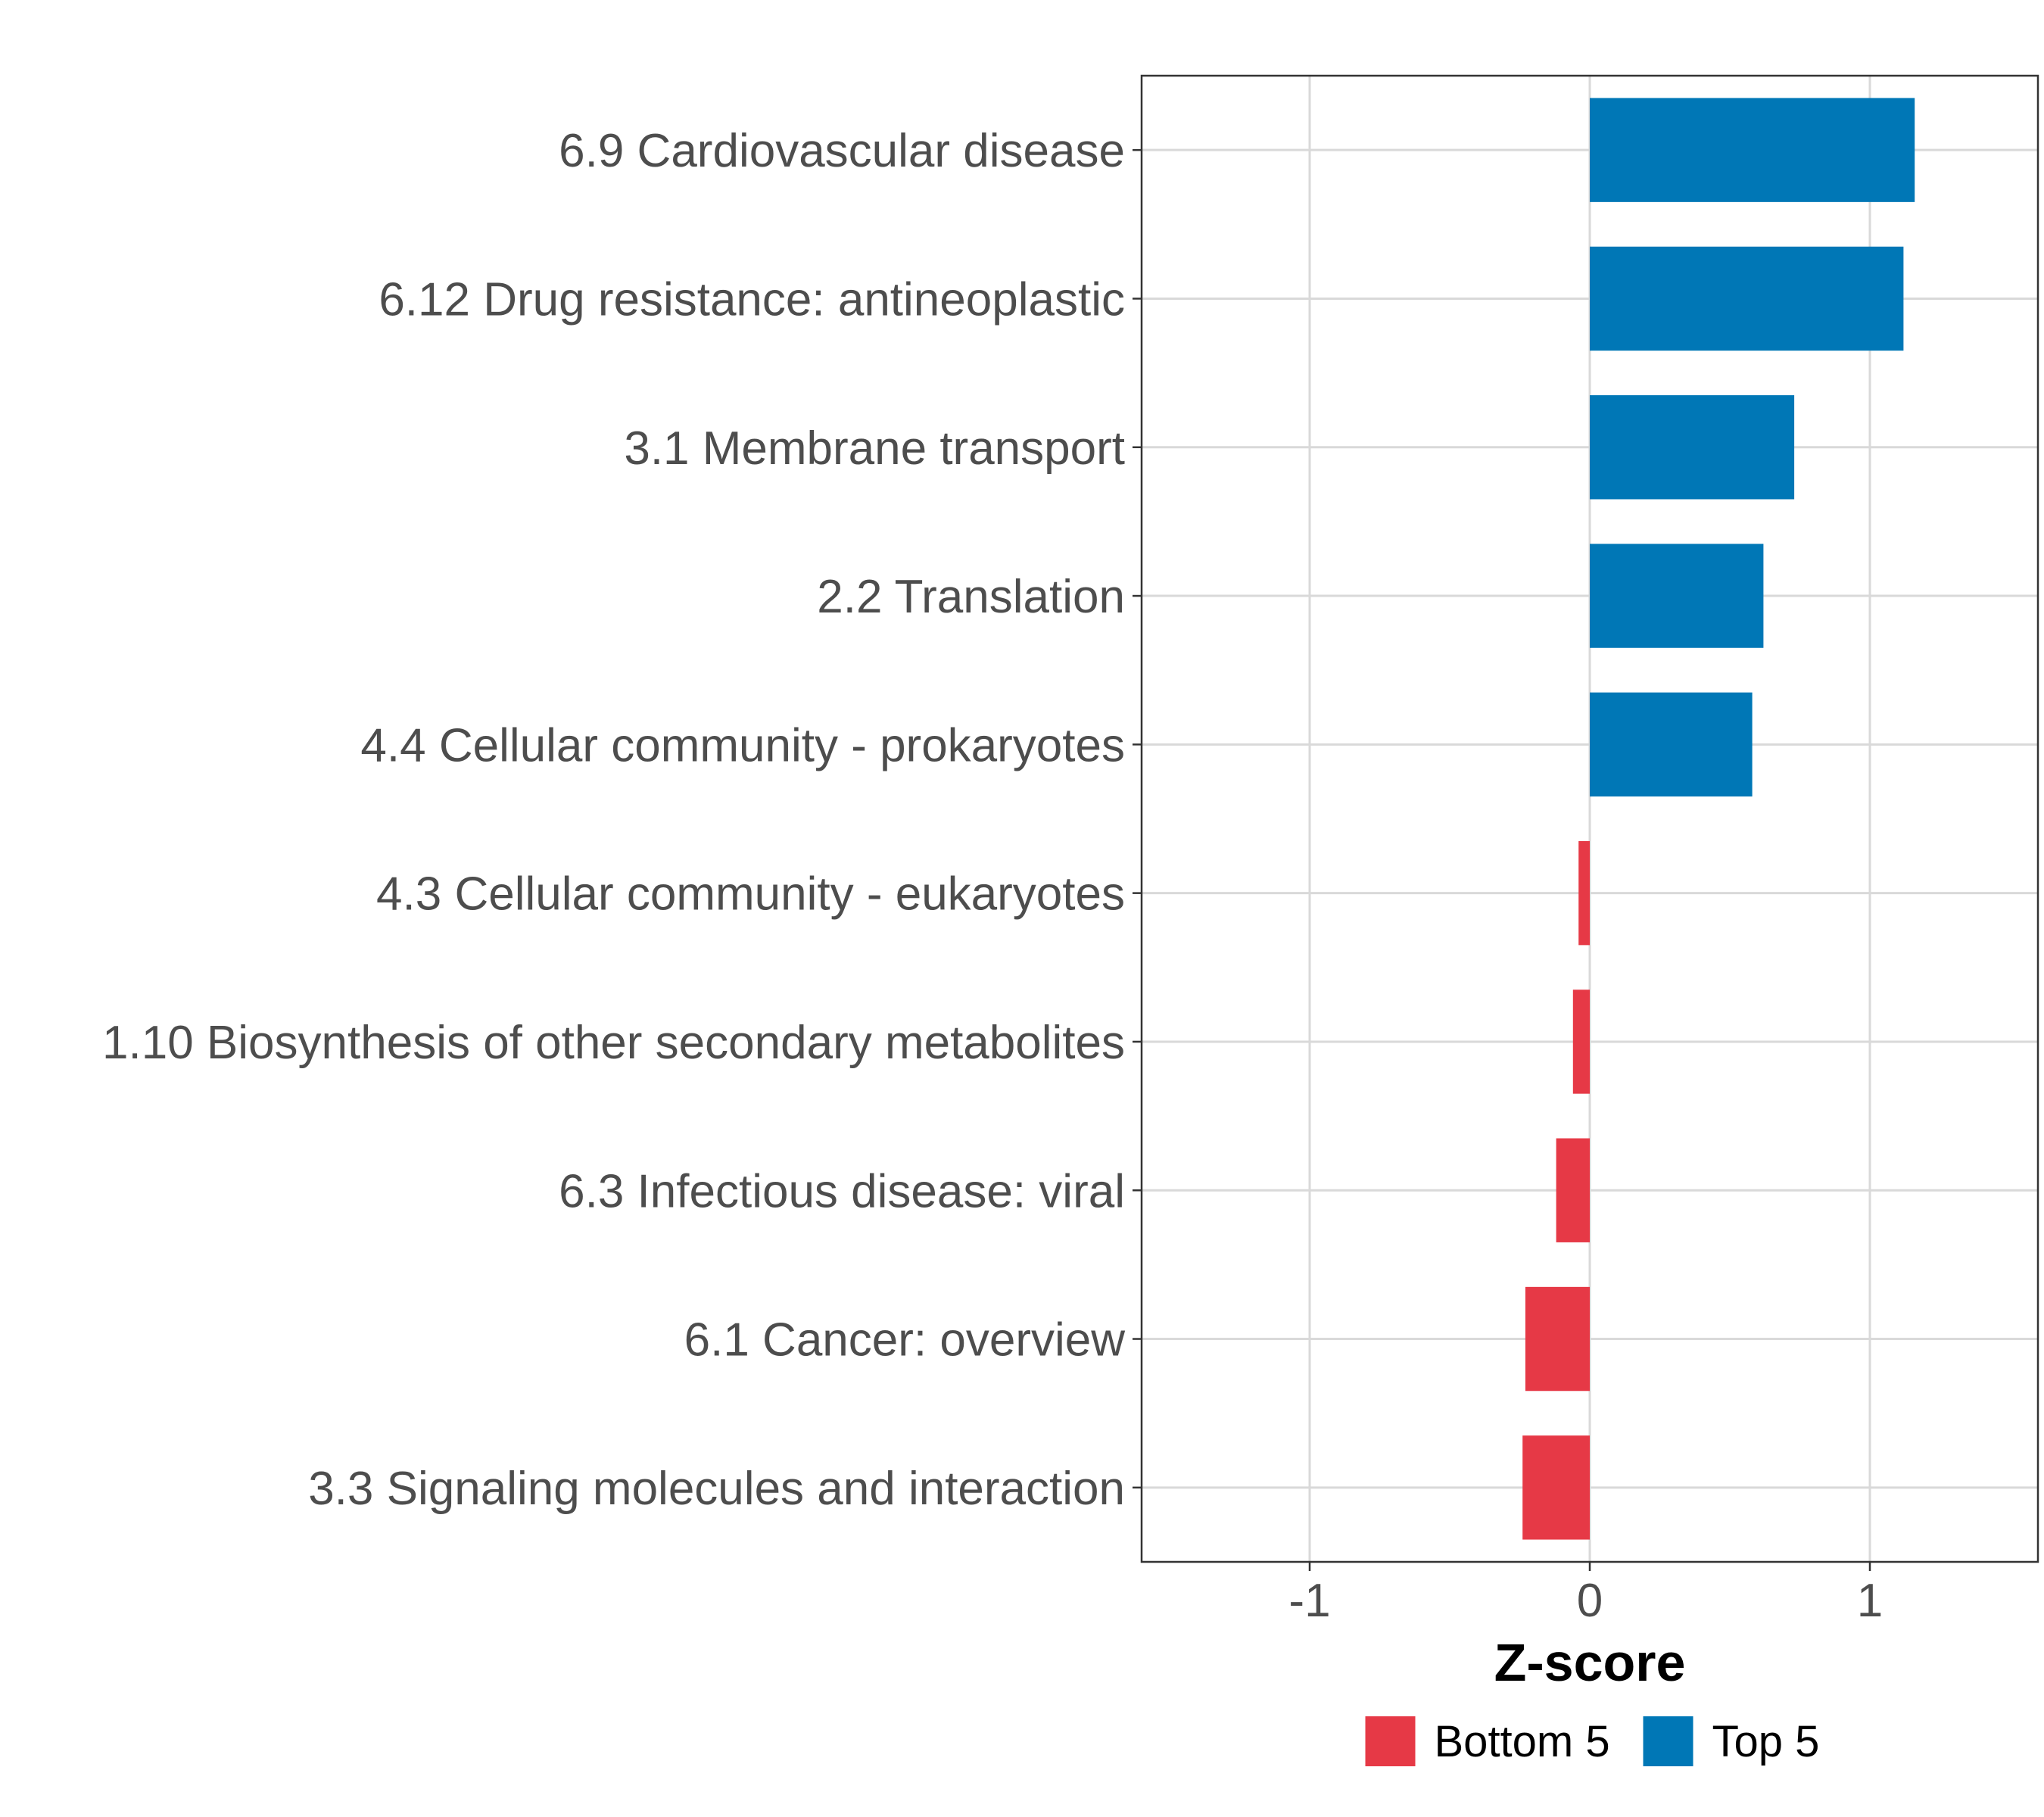 This screenshot has height=1817, width=2044. I want to click on x-tick-label: 1, so click(1870, 1601).